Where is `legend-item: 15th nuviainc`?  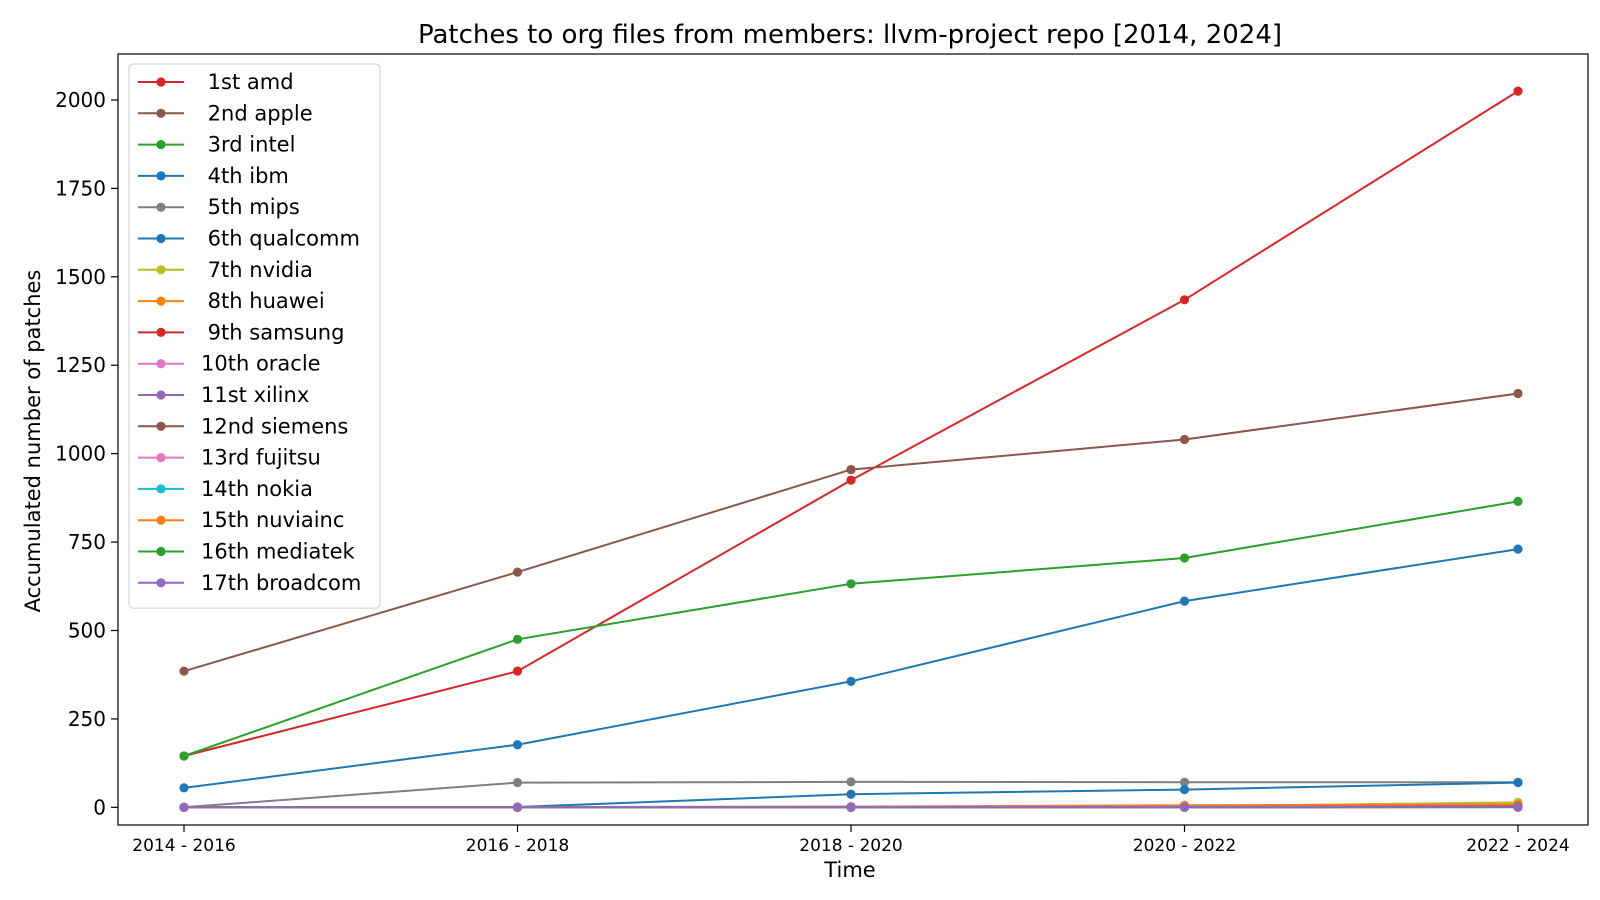 legend-item: 15th nuviainc is located at coordinates (241, 520).